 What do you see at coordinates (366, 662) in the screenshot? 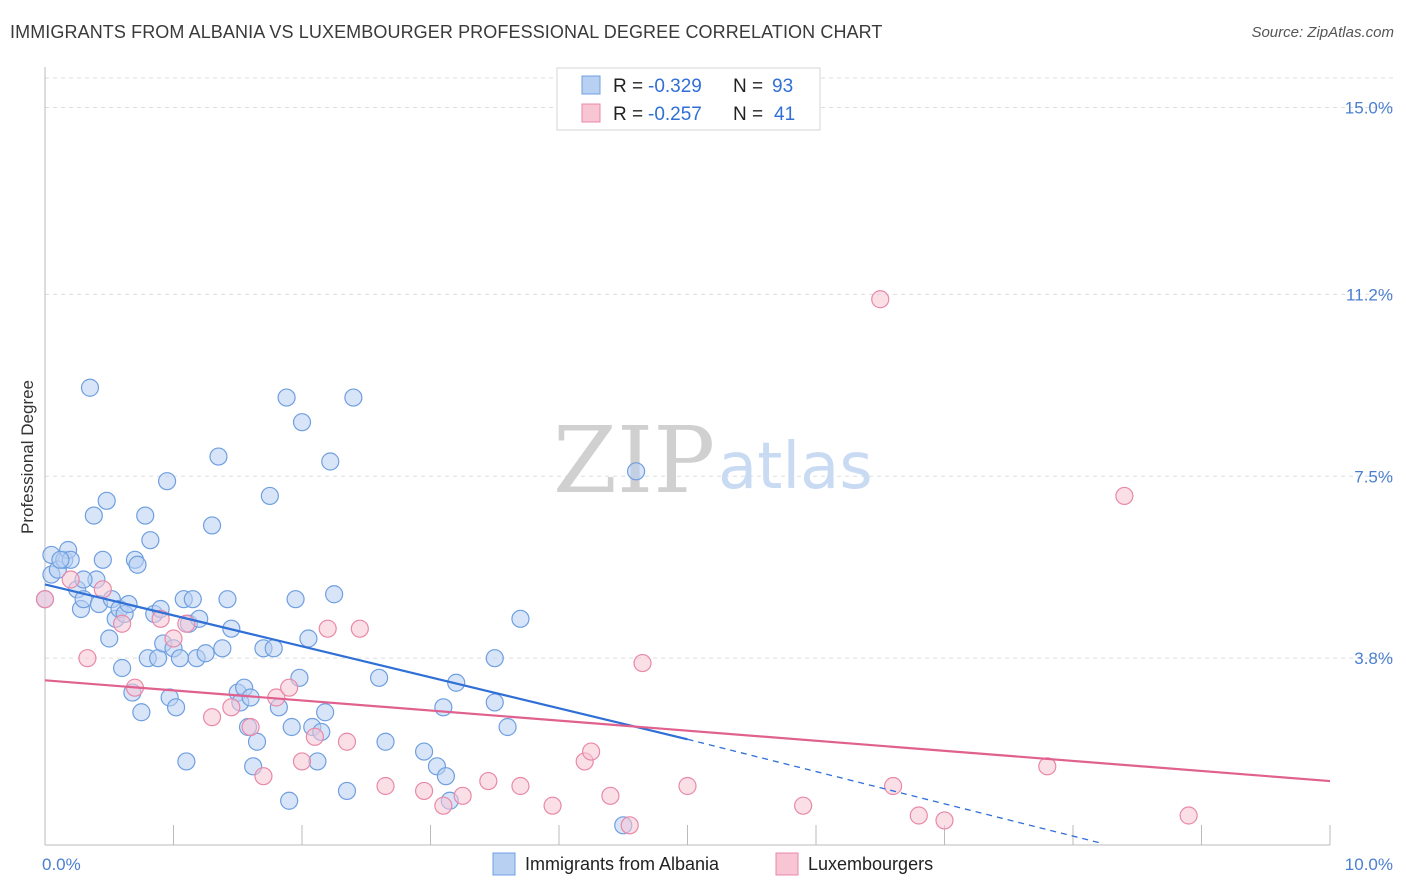
I see `trend-line-albania` at bounding box center [366, 662].